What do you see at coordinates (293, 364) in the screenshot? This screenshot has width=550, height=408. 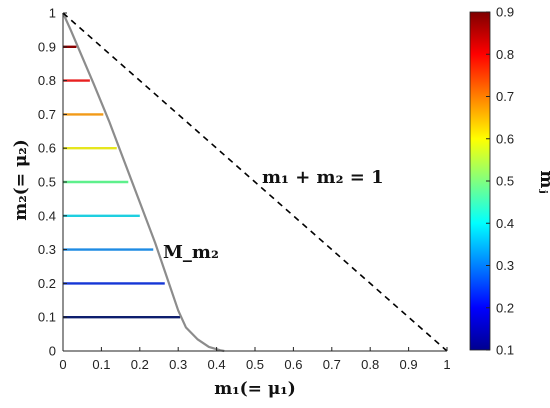 I see `x-tick-label: 0.6` at bounding box center [293, 364].